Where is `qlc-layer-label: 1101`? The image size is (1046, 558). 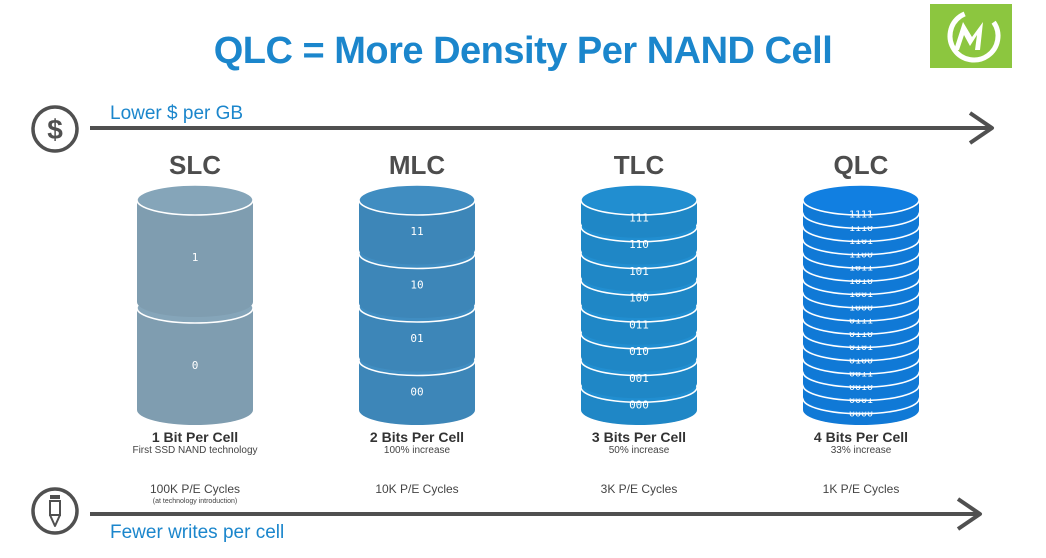
qlc-layer-label: 1101 is located at coordinates (861, 241).